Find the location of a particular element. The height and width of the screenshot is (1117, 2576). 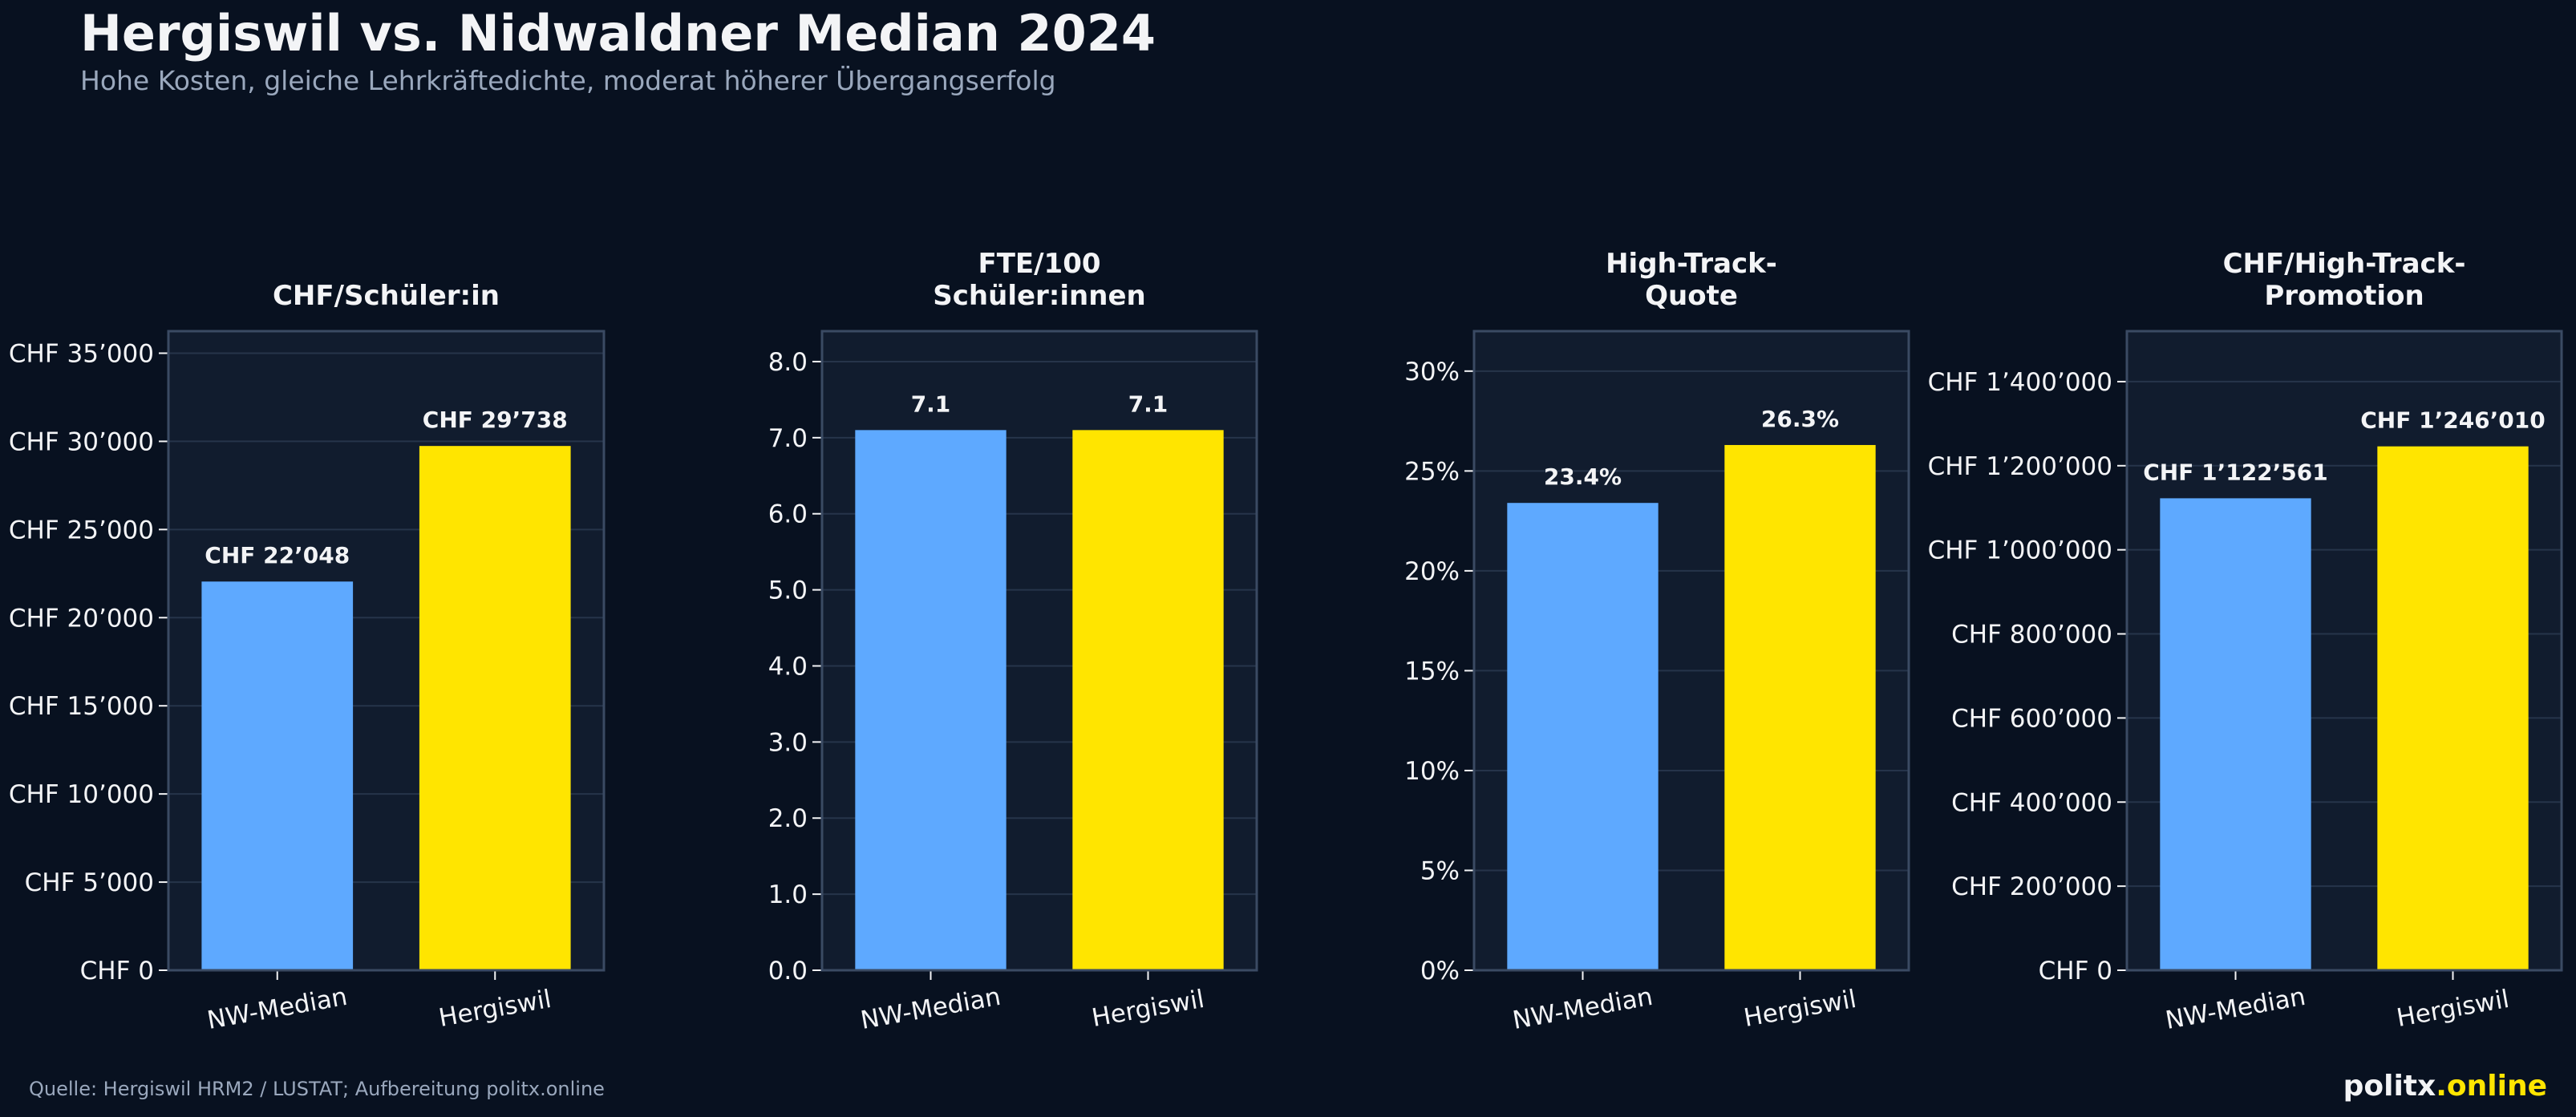

y-tick-label: 10% is located at coordinates (1432, 772).